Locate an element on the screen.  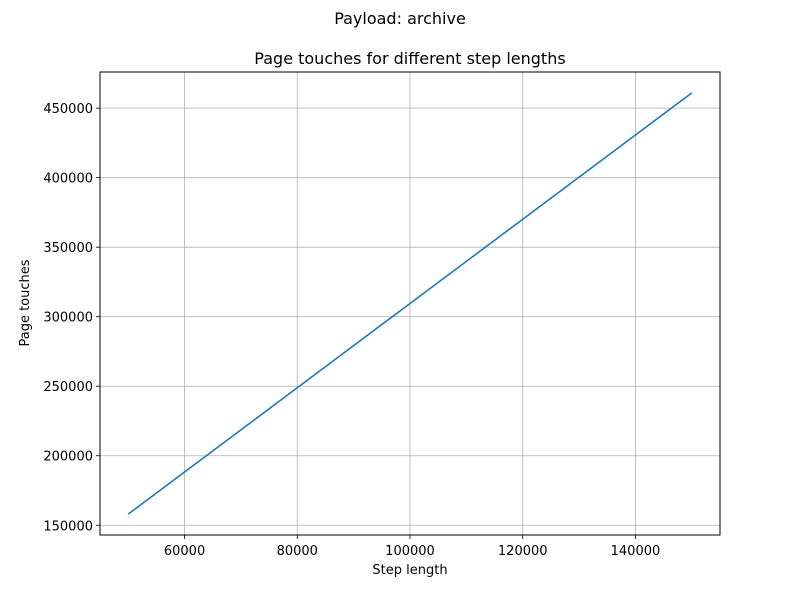
y-tick-label: 150000 is located at coordinates (68, 526).